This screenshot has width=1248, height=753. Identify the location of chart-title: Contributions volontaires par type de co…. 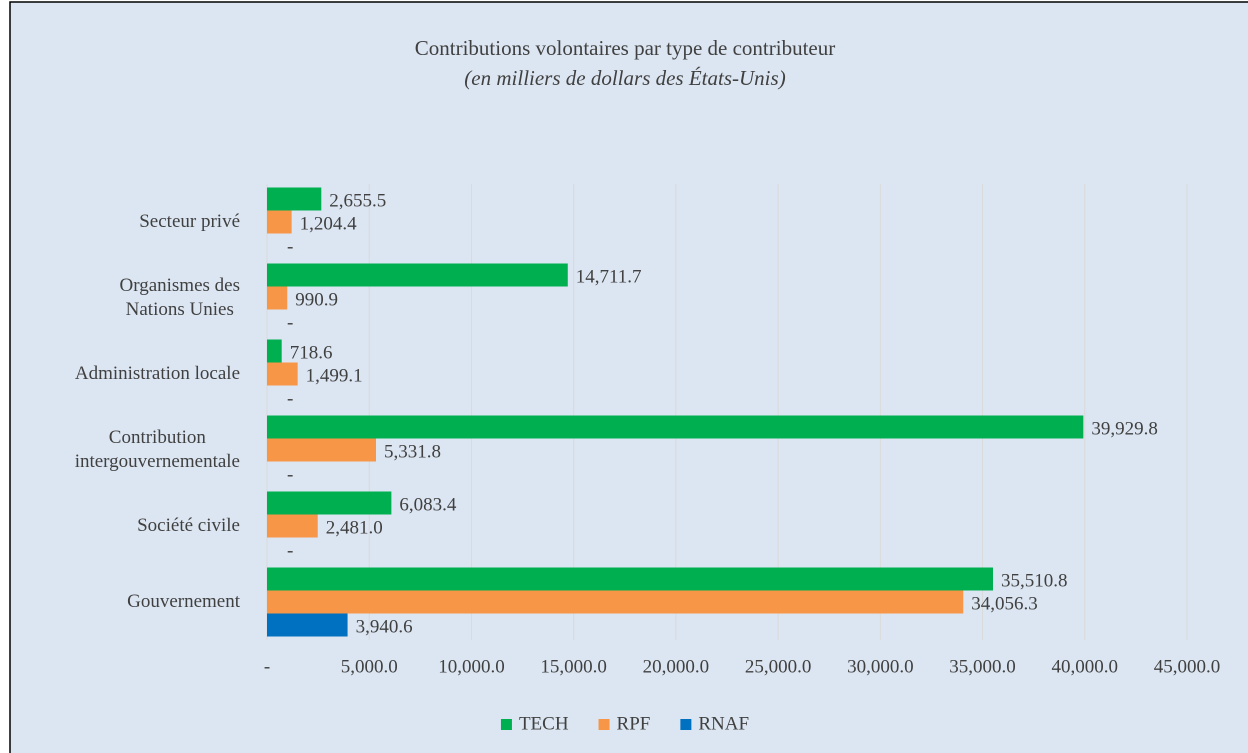
(625, 48).